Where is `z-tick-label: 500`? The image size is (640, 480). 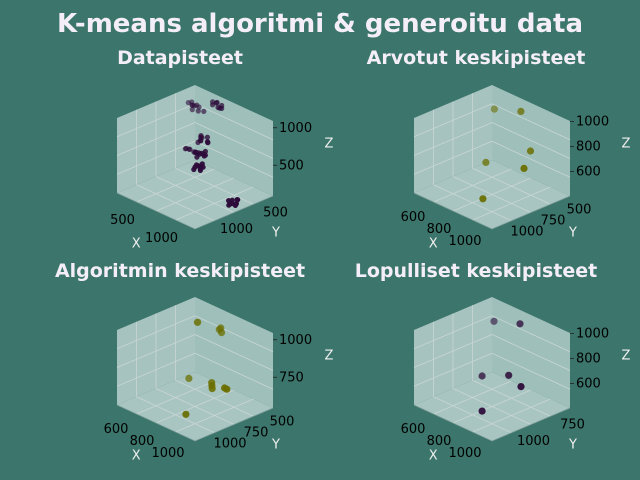 z-tick-label: 500 is located at coordinates (291, 165).